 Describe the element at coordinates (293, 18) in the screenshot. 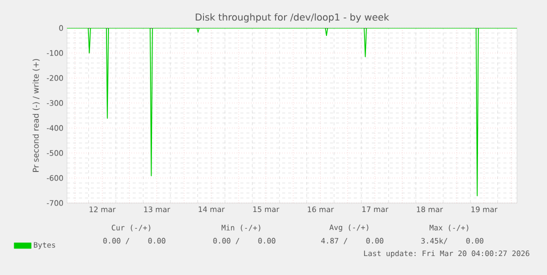

I see `chart-title: Disk throughput for /dev/loop1 - by week` at that location.